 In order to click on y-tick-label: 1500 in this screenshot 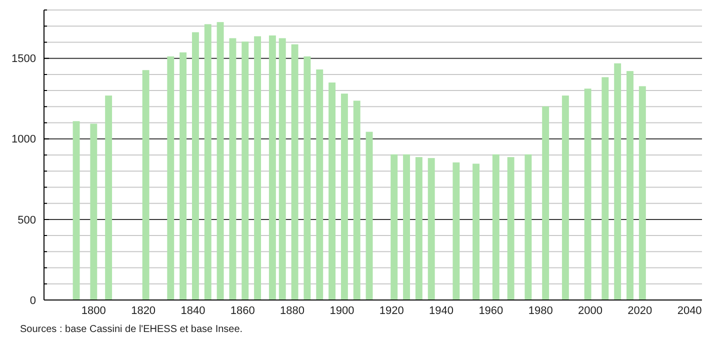, I will do `click(24, 59)`.